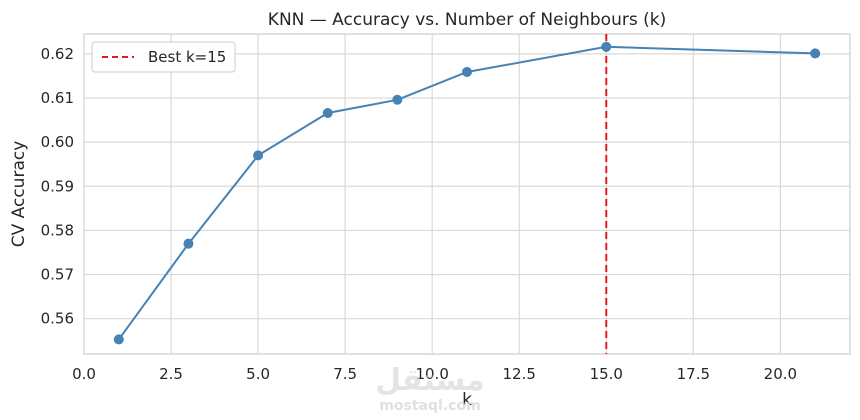 The image size is (860, 420). What do you see at coordinates (171, 374) in the screenshot?
I see `x-tick-label: 2.5` at bounding box center [171, 374].